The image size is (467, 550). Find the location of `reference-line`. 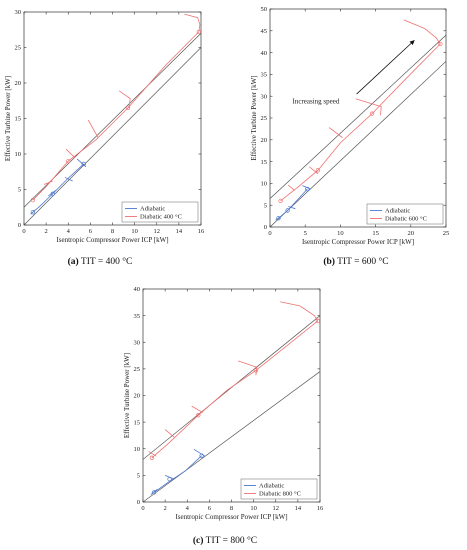

reference-line is located at coordinates (358, 116).